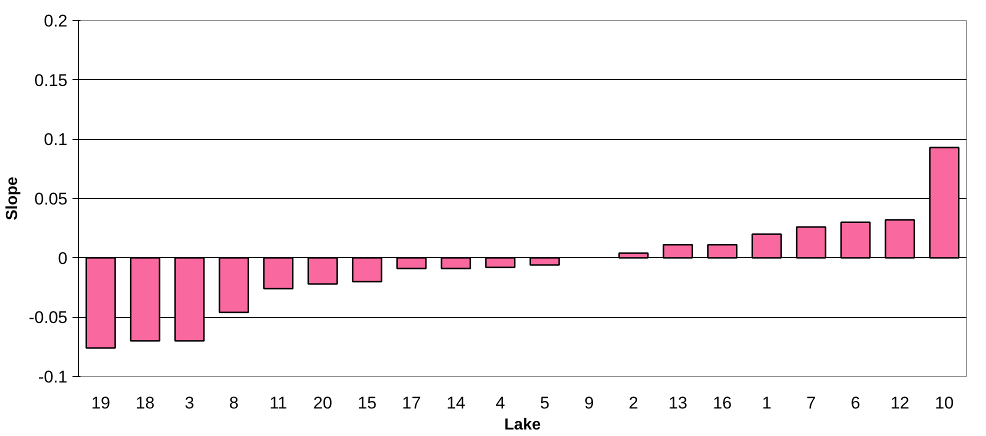 This screenshot has height=436, width=986. Describe the element at coordinates (63, 258) in the screenshot. I see `y-tick-label: 0` at that location.